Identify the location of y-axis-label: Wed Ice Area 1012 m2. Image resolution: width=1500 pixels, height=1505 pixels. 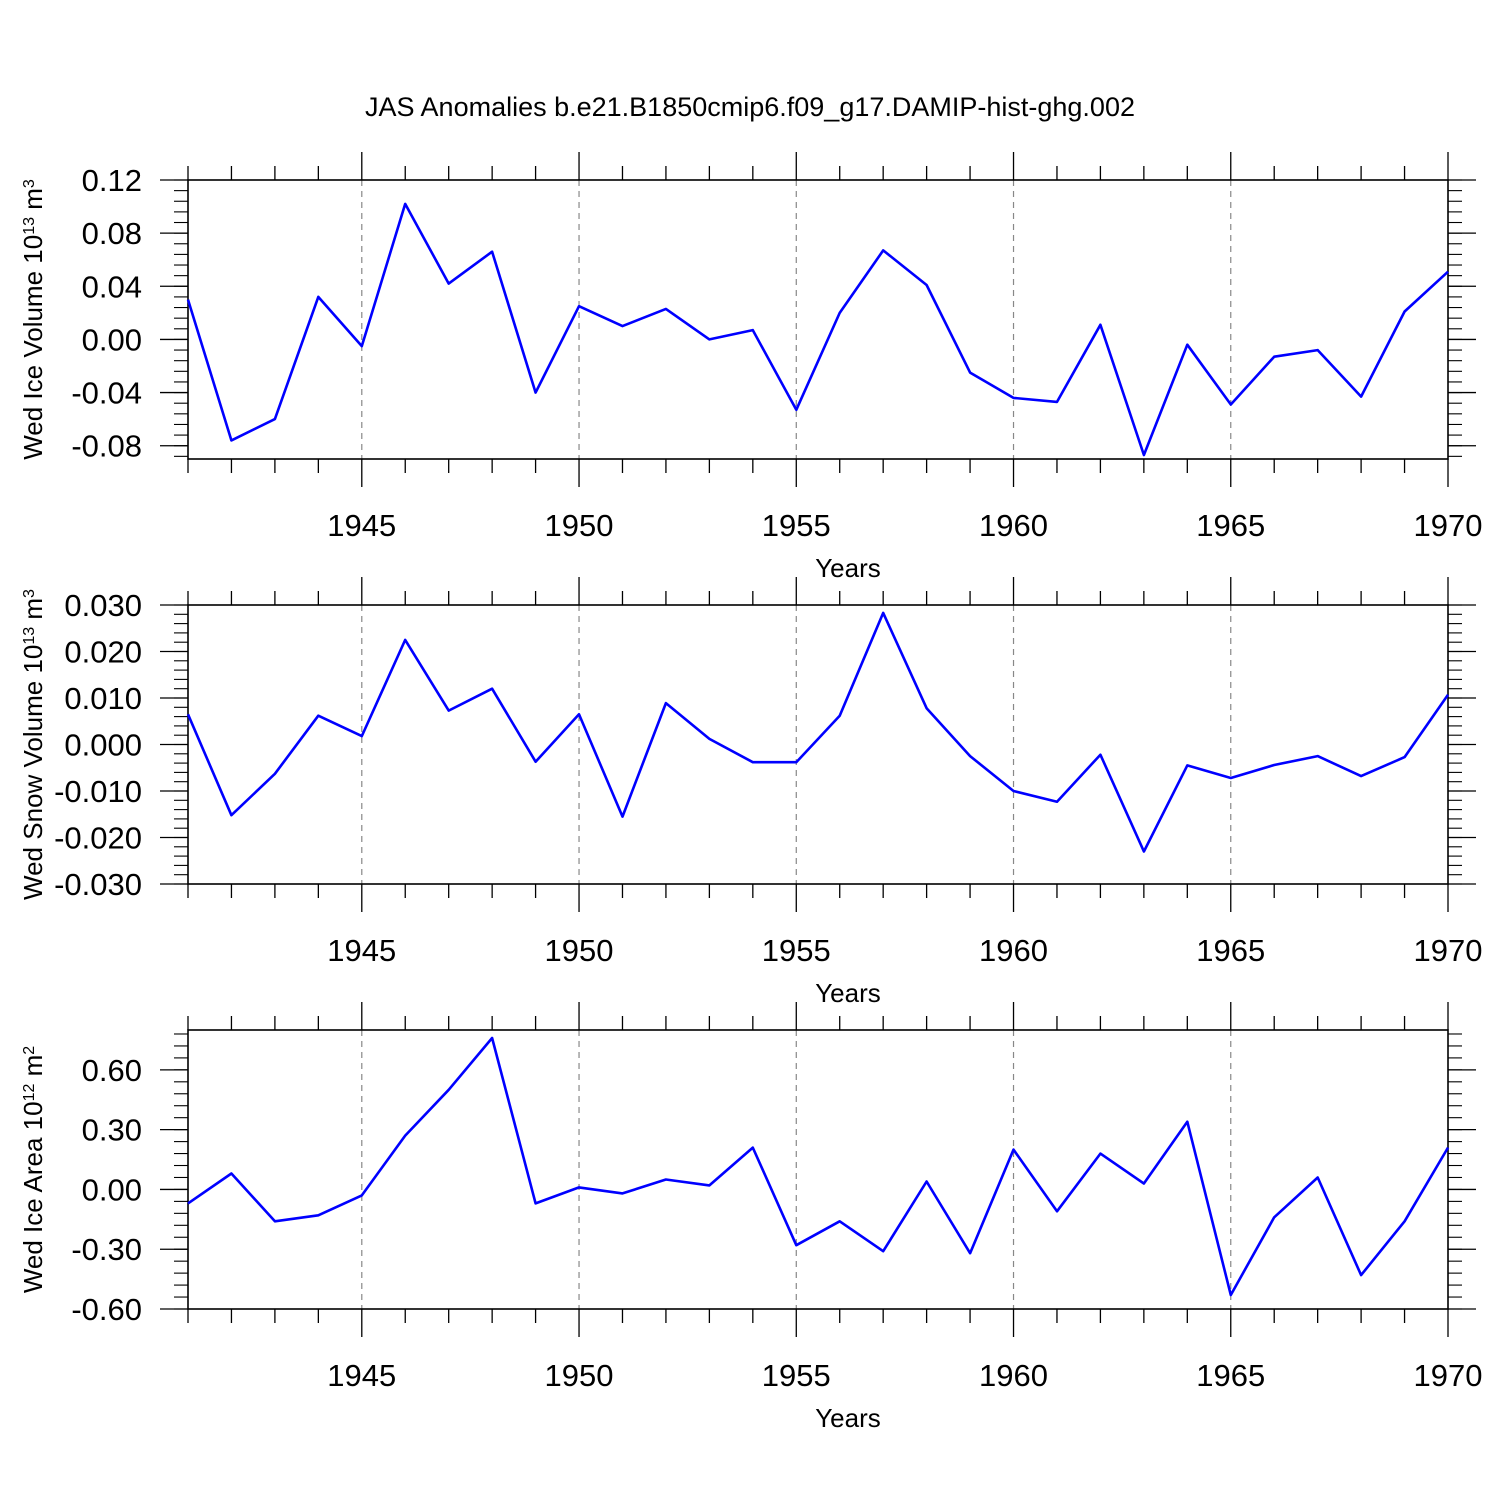
(33, 1169).